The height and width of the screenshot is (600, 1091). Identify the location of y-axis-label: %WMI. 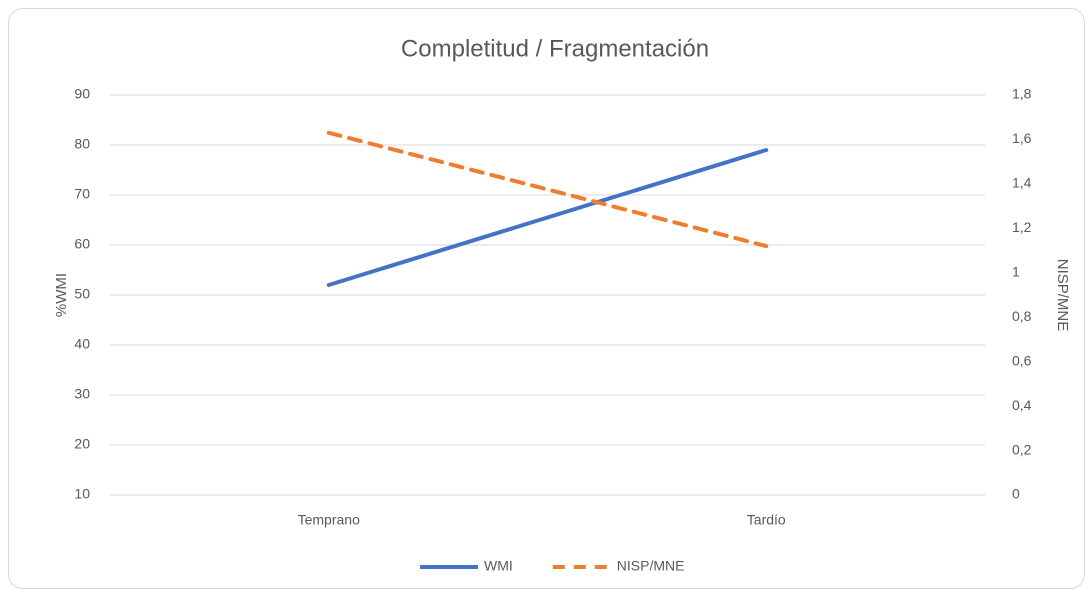
(61, 295).